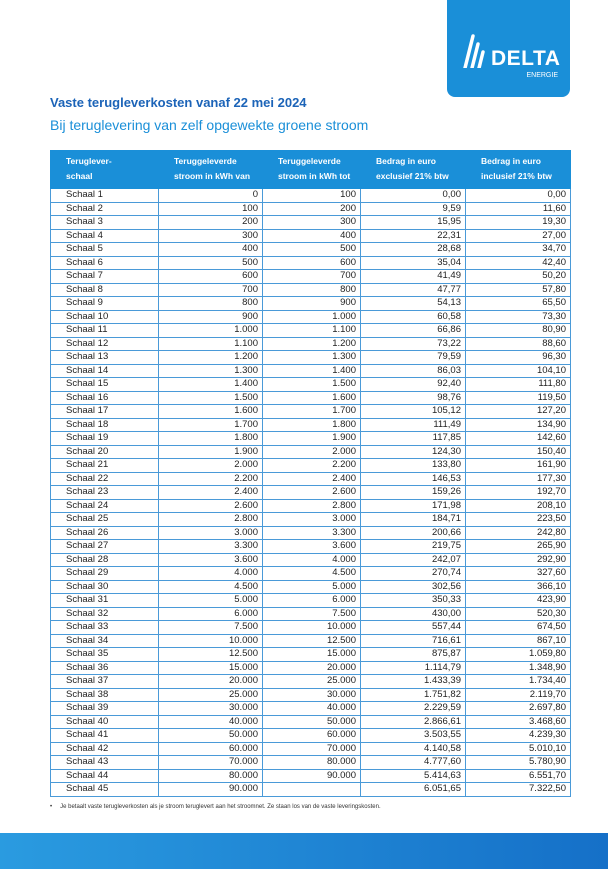 The width and height of the screenshot is (608, 869). What do you see at coordinates (310, 478) in the screenshot?
I see `table-row: Schaal 22 2.200 2.400 146,53 177,30` at bounding box center [310, 478].